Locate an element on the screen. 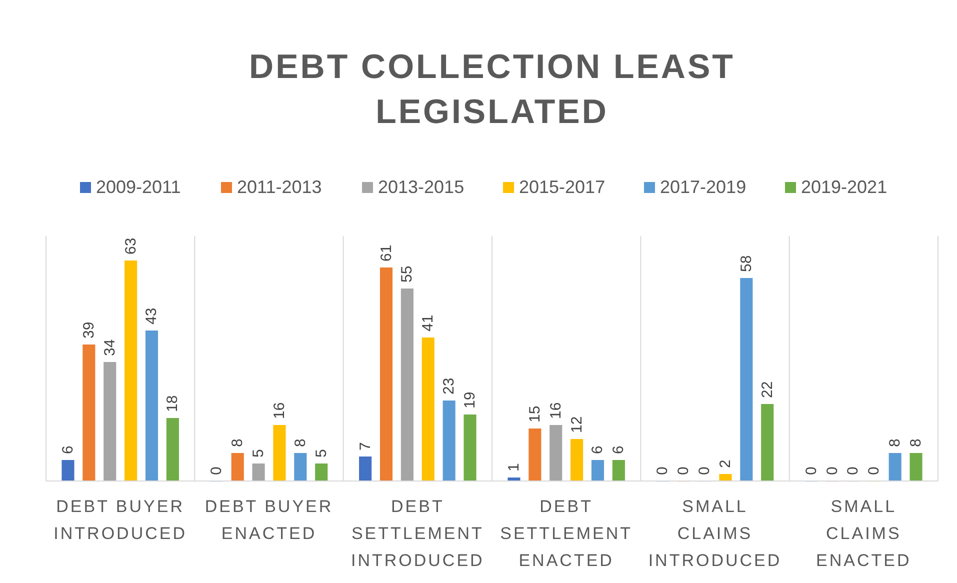 This screenshot has width=957, height=583. x-tick-label: SMALL CLAIMS ENACTED is located at coordinates (864, 533).